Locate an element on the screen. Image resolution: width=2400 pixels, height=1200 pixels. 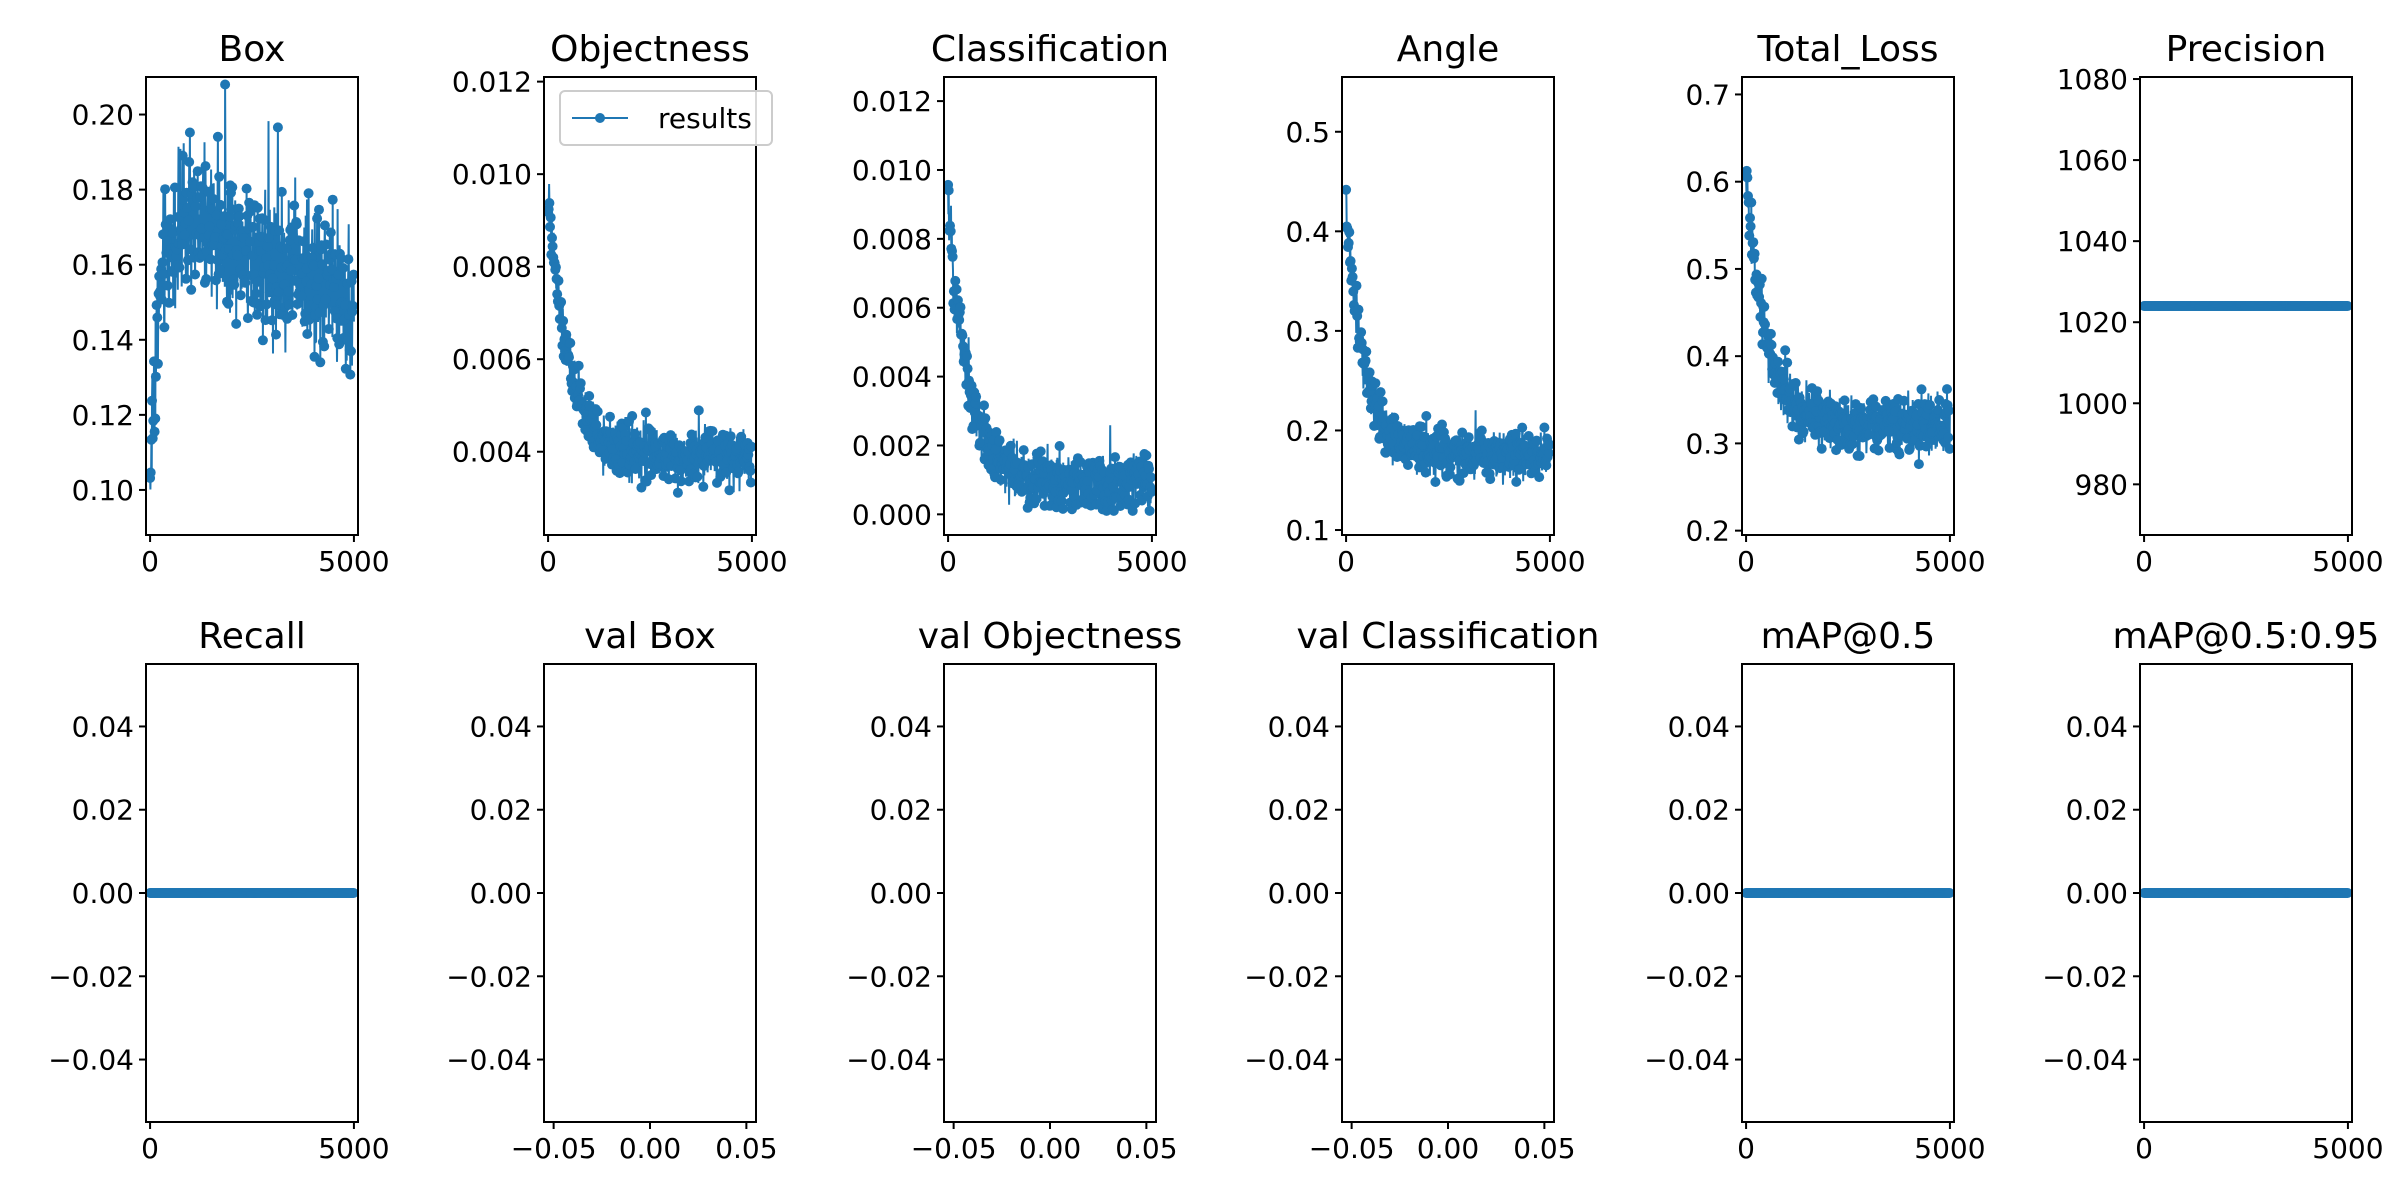
y-tick-label: 0.5 is located at coordinates (1307, 132).